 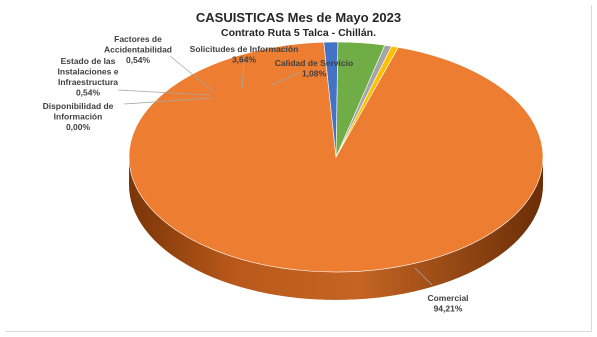 What do you see at coordinates (192, 74) in the screenshot?
I see `leader-factores` at bounding box center [192, 74].